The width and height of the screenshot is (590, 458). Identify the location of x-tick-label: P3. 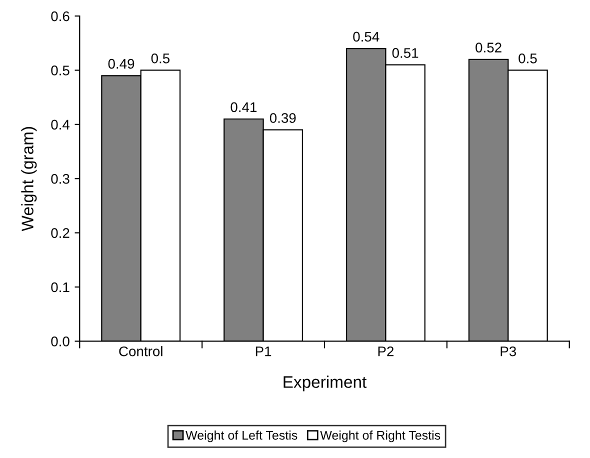
(508, 351).